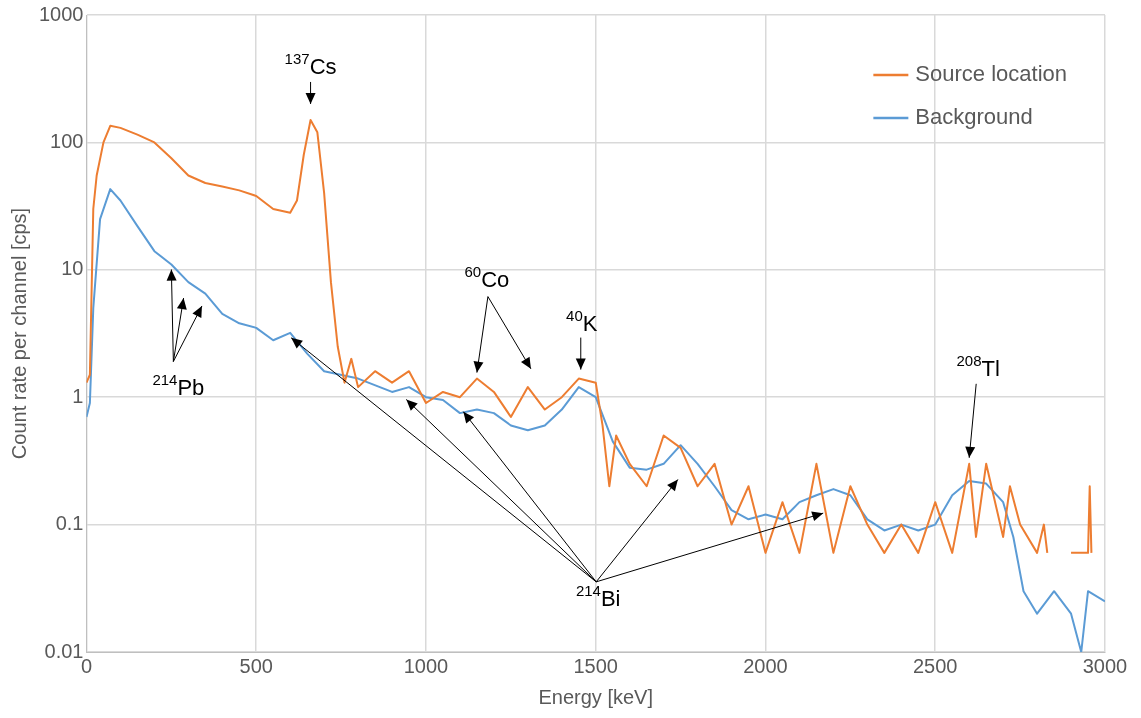 The width and height of the screenshot is (1141, 718). Describe the element at coordinates (1105, 665) in the screenshot. I see `x-tick-label: 3000` at that location.